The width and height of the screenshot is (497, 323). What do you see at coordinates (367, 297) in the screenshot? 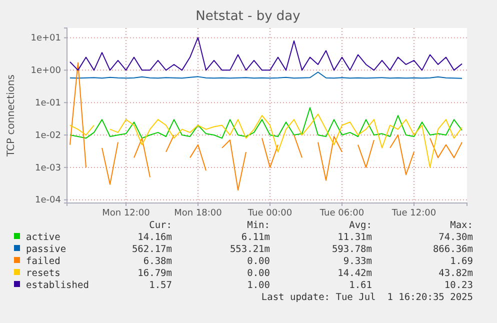
I see `text: Last update: Tue Jul 1 16:20:35 2025` at bounding box center [367, 297].